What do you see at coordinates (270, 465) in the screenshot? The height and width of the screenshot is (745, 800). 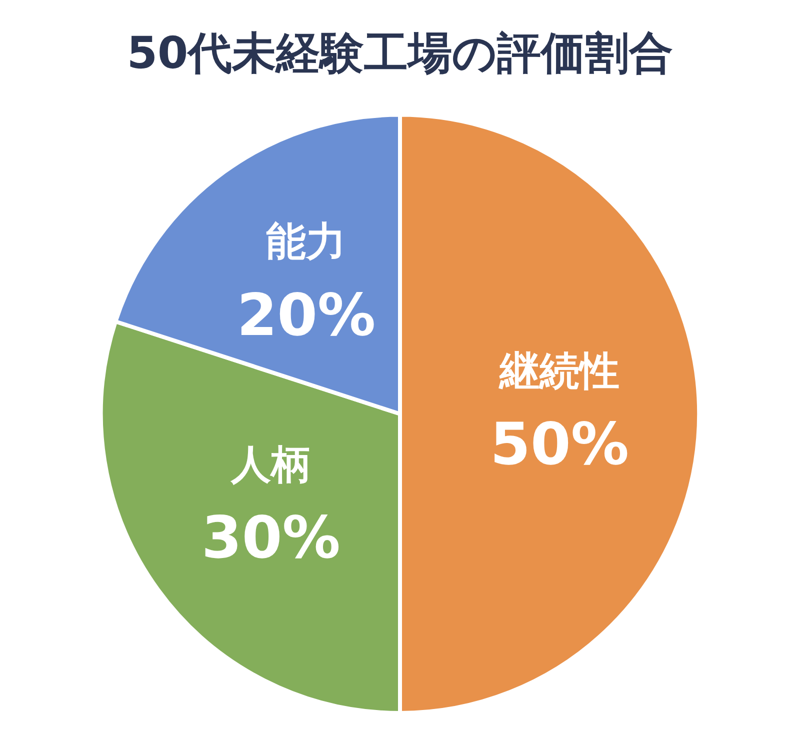 I see `slice-label: 人柄` at bounding box center [270, 465].